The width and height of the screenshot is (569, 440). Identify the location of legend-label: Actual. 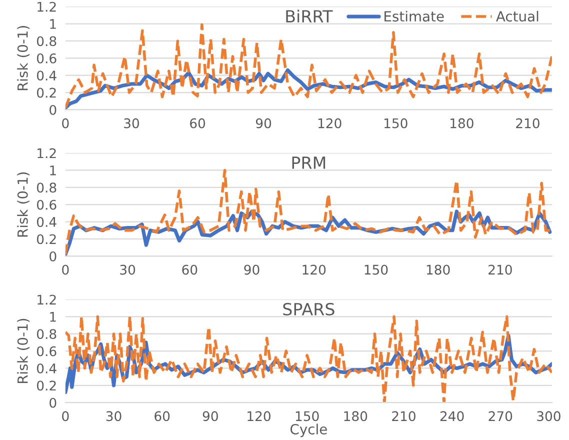
(517, 16).